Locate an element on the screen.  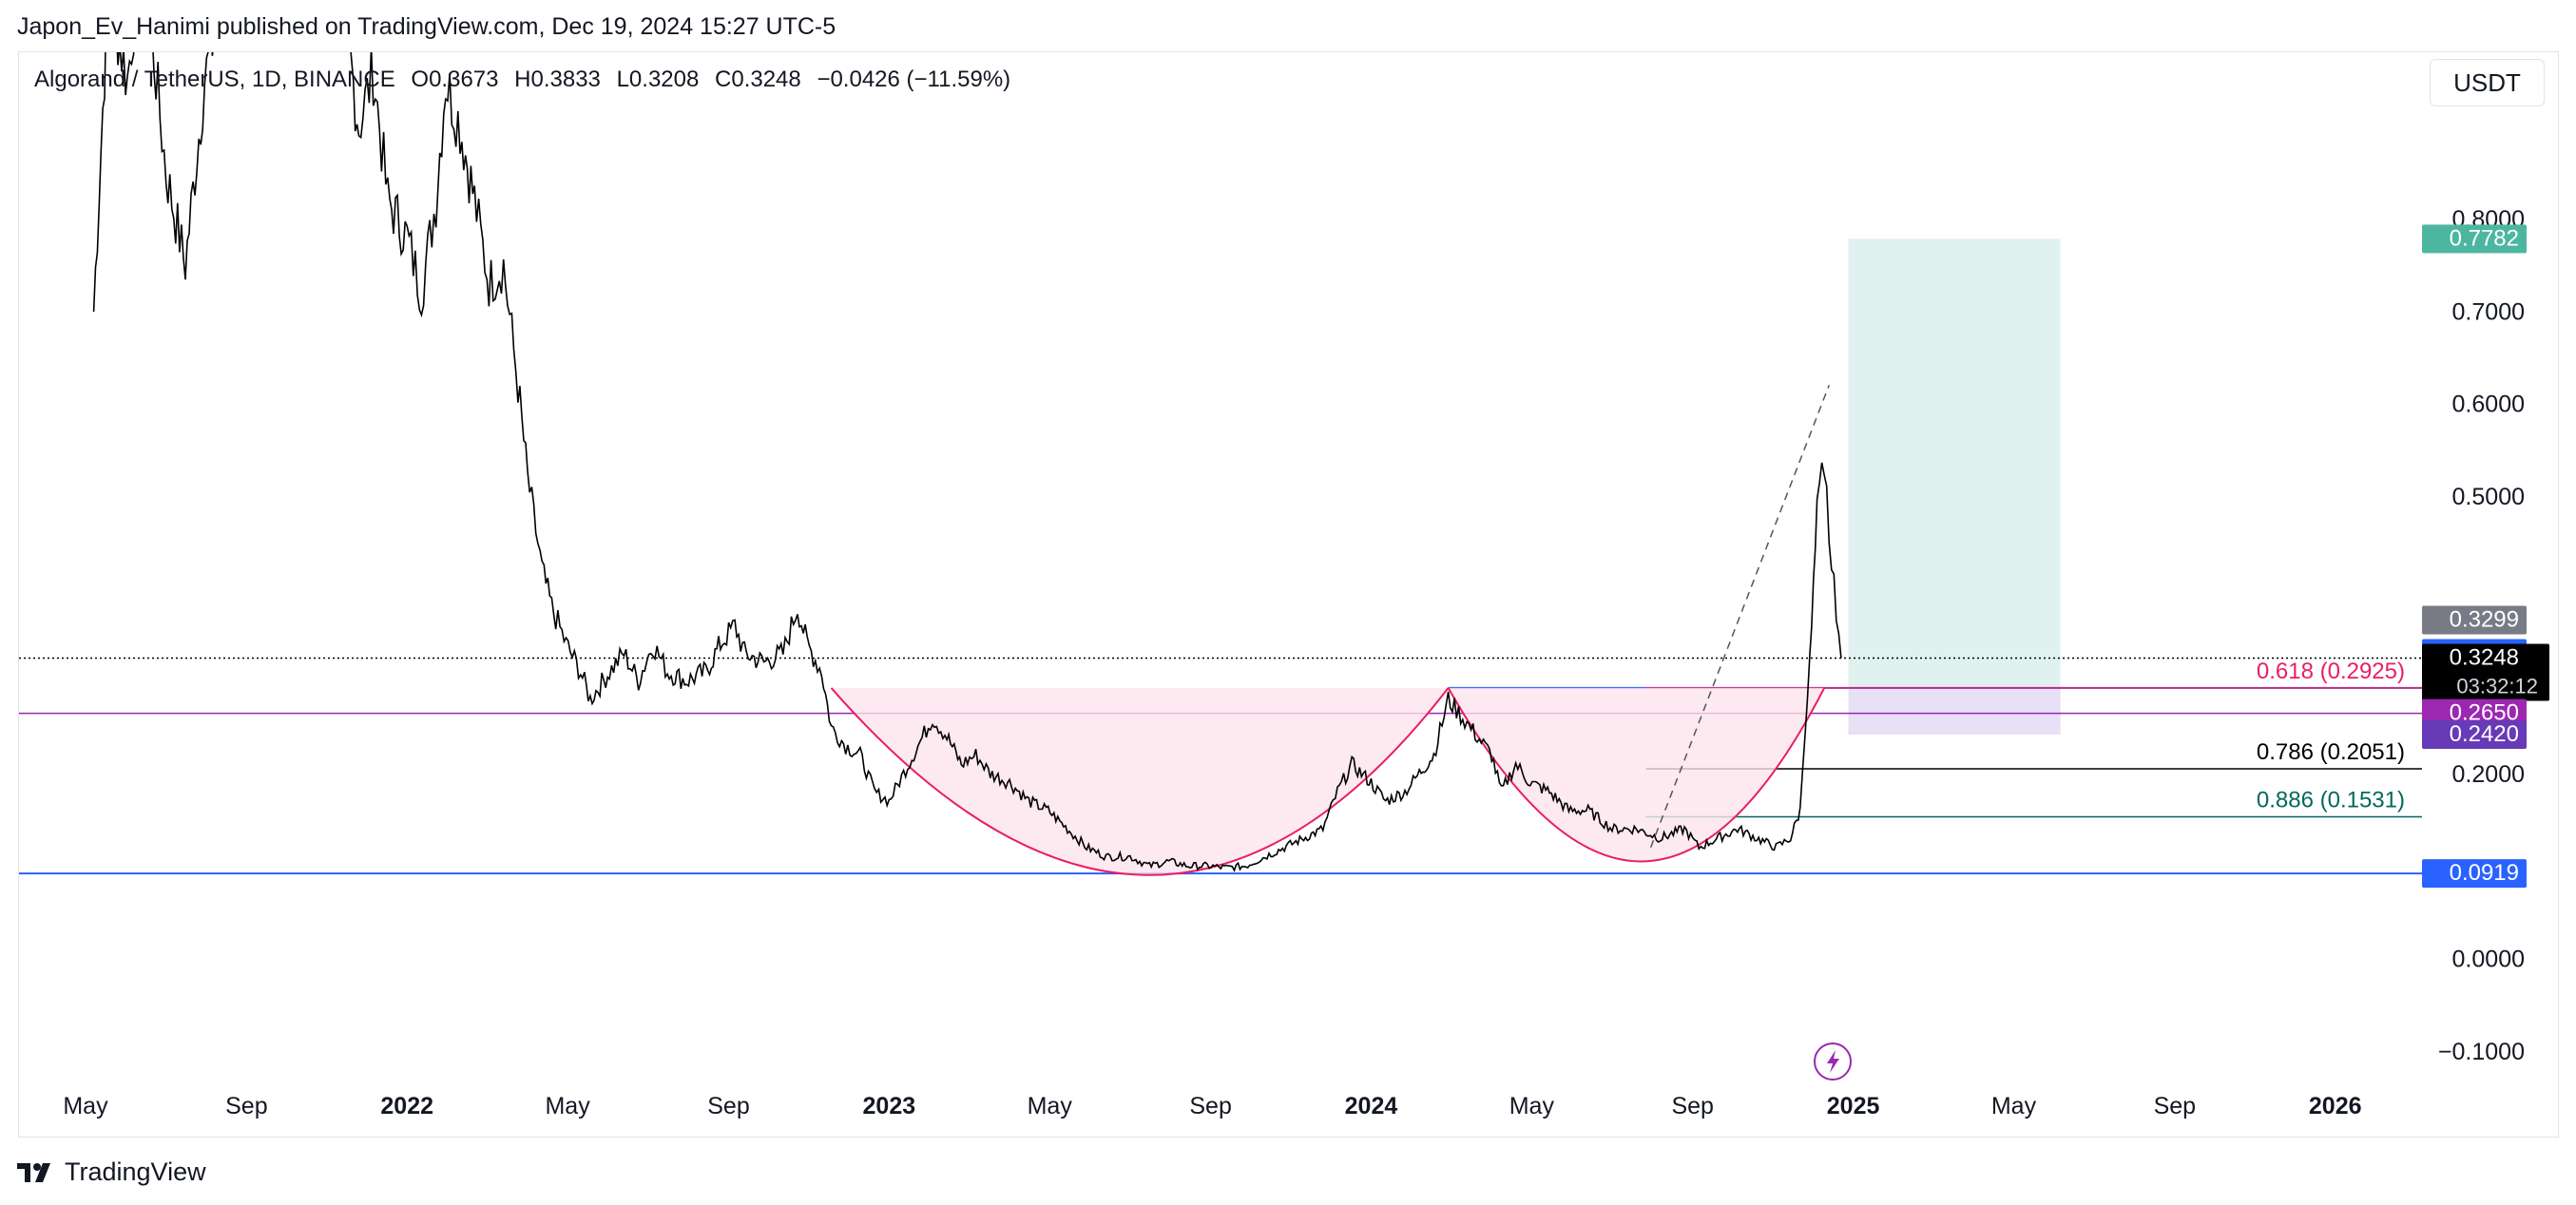
x-tick-label: 2025 is located at coordinates (1854, 1106).